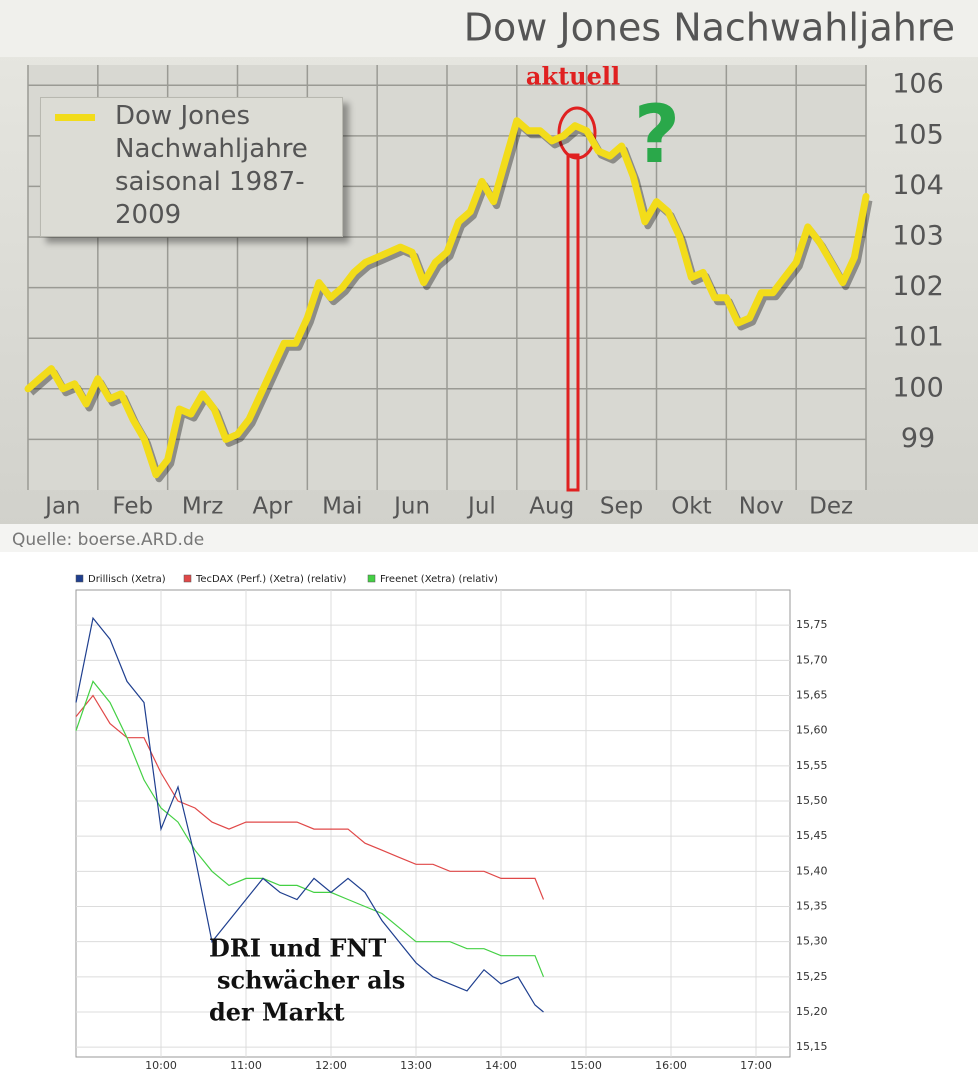 This screenshot has height=1082, width=978. What do you see at coordinates (918, 134) in the screenshot?
I see `y-tick-label: 105` at bounding box center [918, 134].